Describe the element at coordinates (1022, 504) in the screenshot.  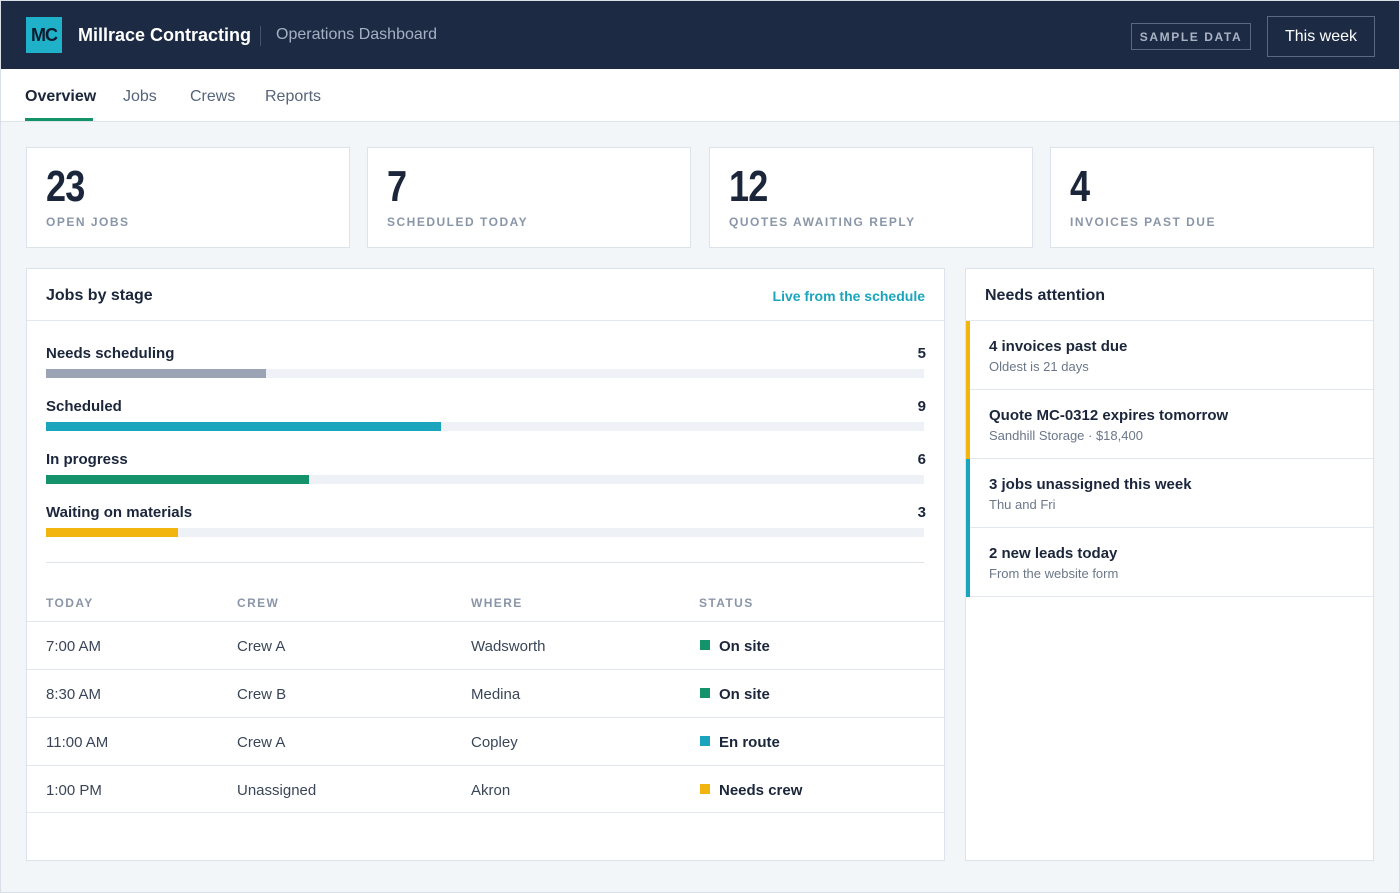
I see `attention-subtitle: Thu and Fri` at that location.